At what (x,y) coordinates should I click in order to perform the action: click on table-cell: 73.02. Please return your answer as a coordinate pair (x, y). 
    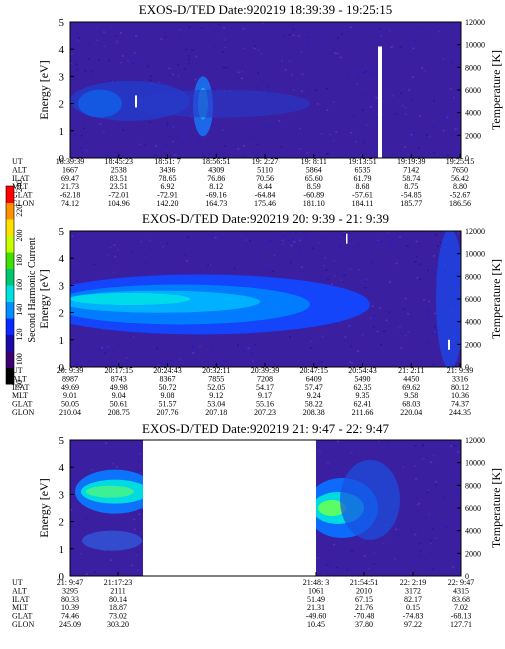
    Looking at the image, I should click on (118, 616).